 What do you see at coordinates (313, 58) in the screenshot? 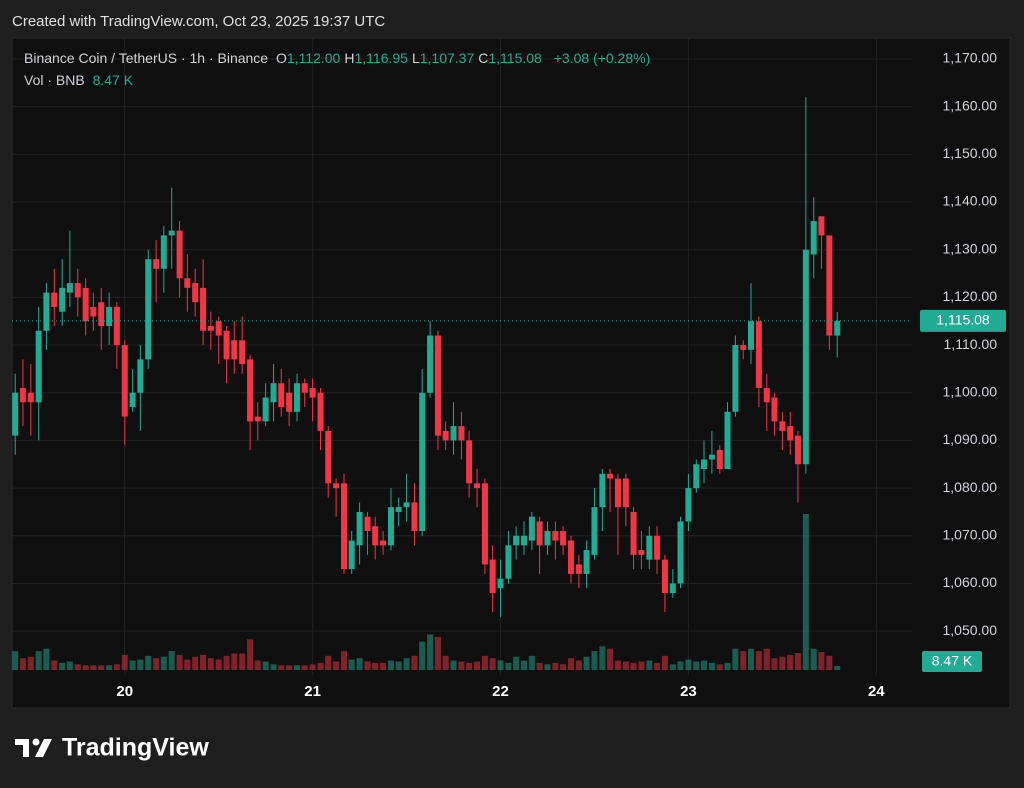
I see `ohlc-value: 1,112.00` at bounding box center [313, 58].